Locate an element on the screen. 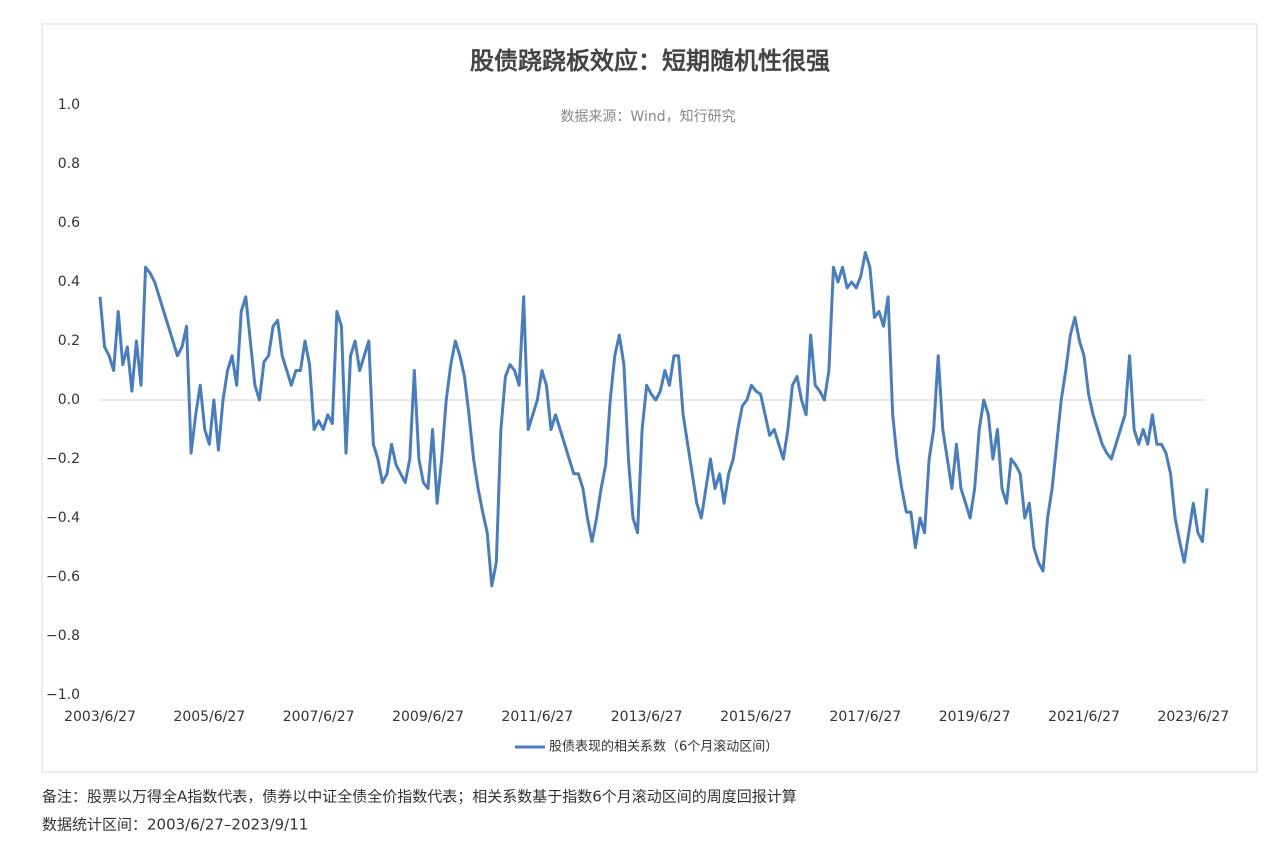  y-tick-label: 0.4 is located at coordinates (69, 282).